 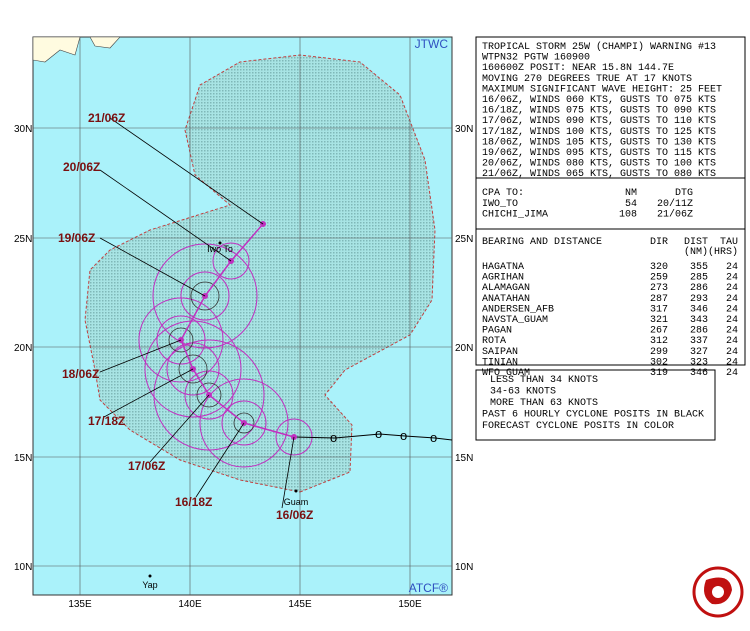 What do you see at coordinates (699, 288) in the screenshot?
I see `bearing-cell: 286` at bounding box center [699, 288].